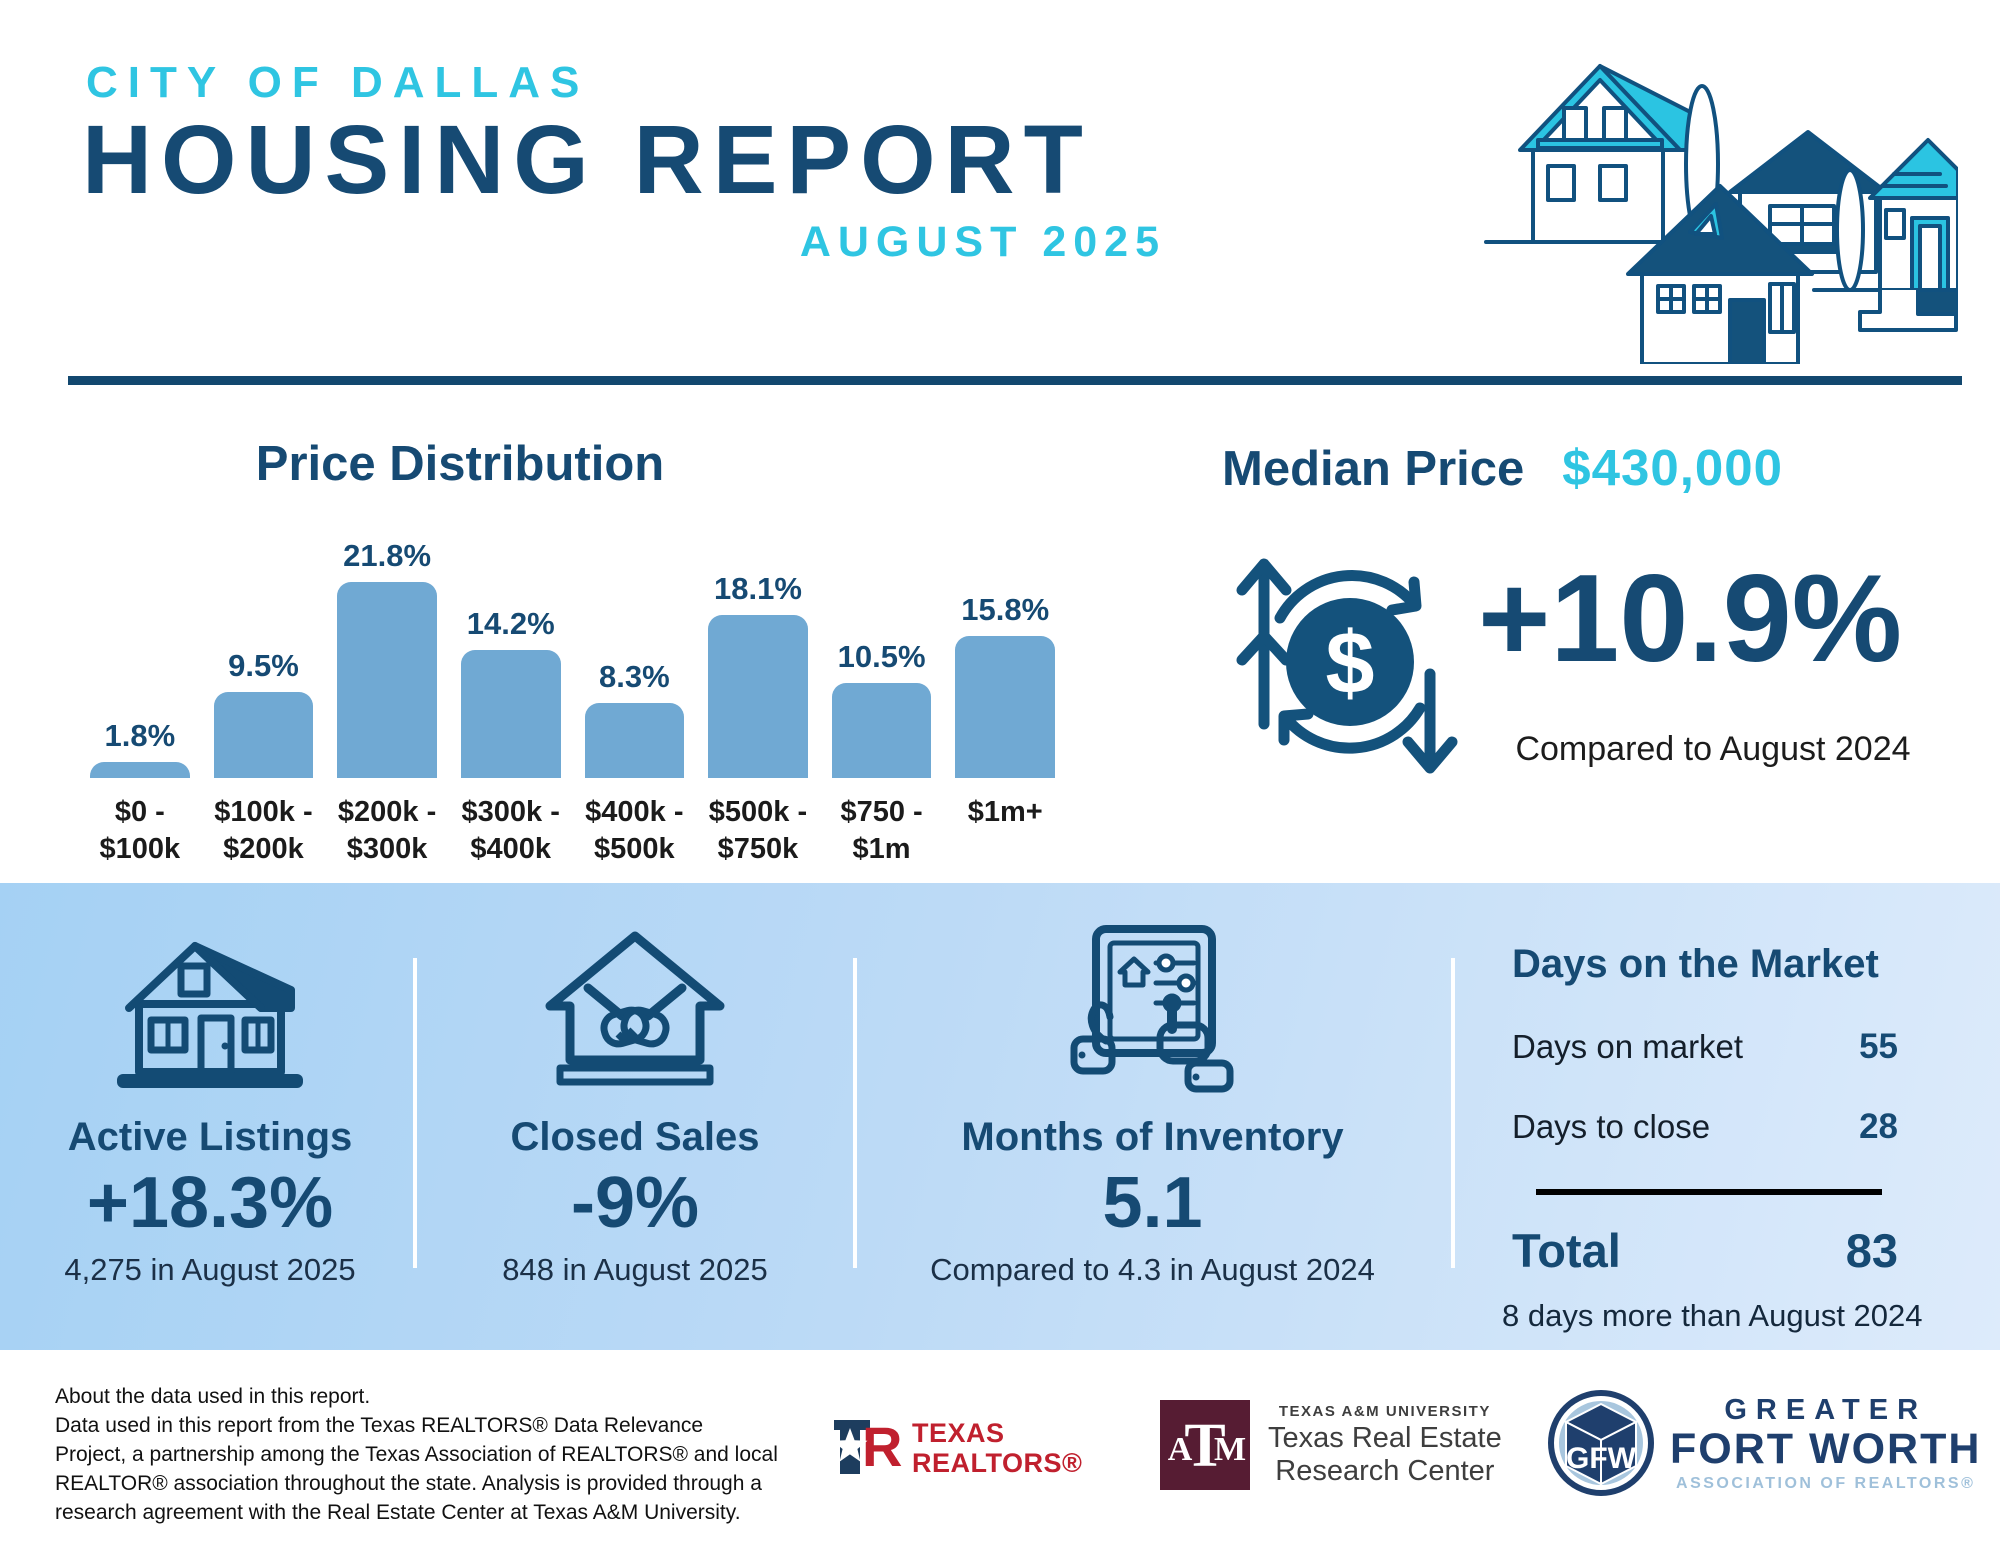 This screenshot has width=2000, height=1545. What do you see at coordinates (1695, 964) in the screenshot?
I see `days-panel-title: Days on the Market` at bounding box center [1695, 964].